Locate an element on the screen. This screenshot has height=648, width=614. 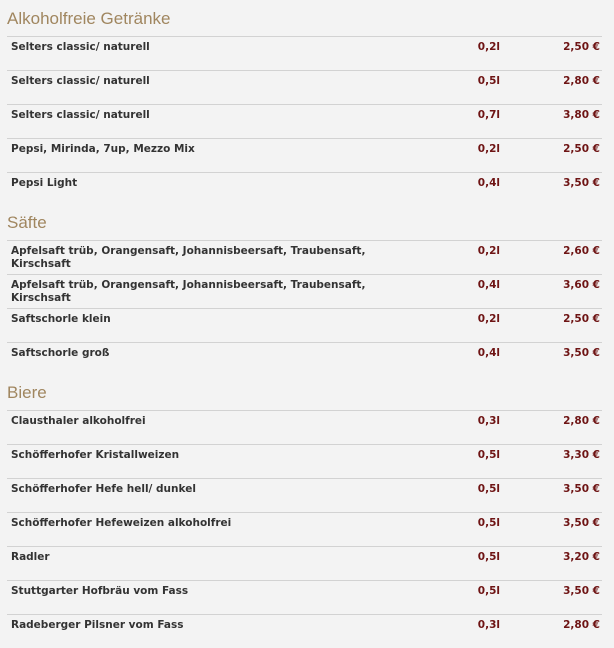
menu-item: Selters classic/ naturell 0,7l 3,80 € is located at coordinates (304, 121).